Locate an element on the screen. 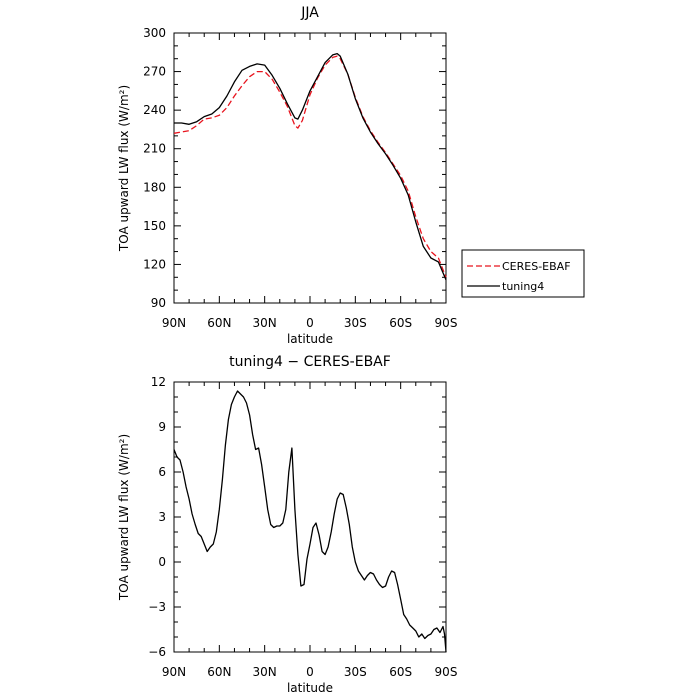 This screenshot has height=700, width=700. legend-label: tuning4 is located at coordinates (523, 286).